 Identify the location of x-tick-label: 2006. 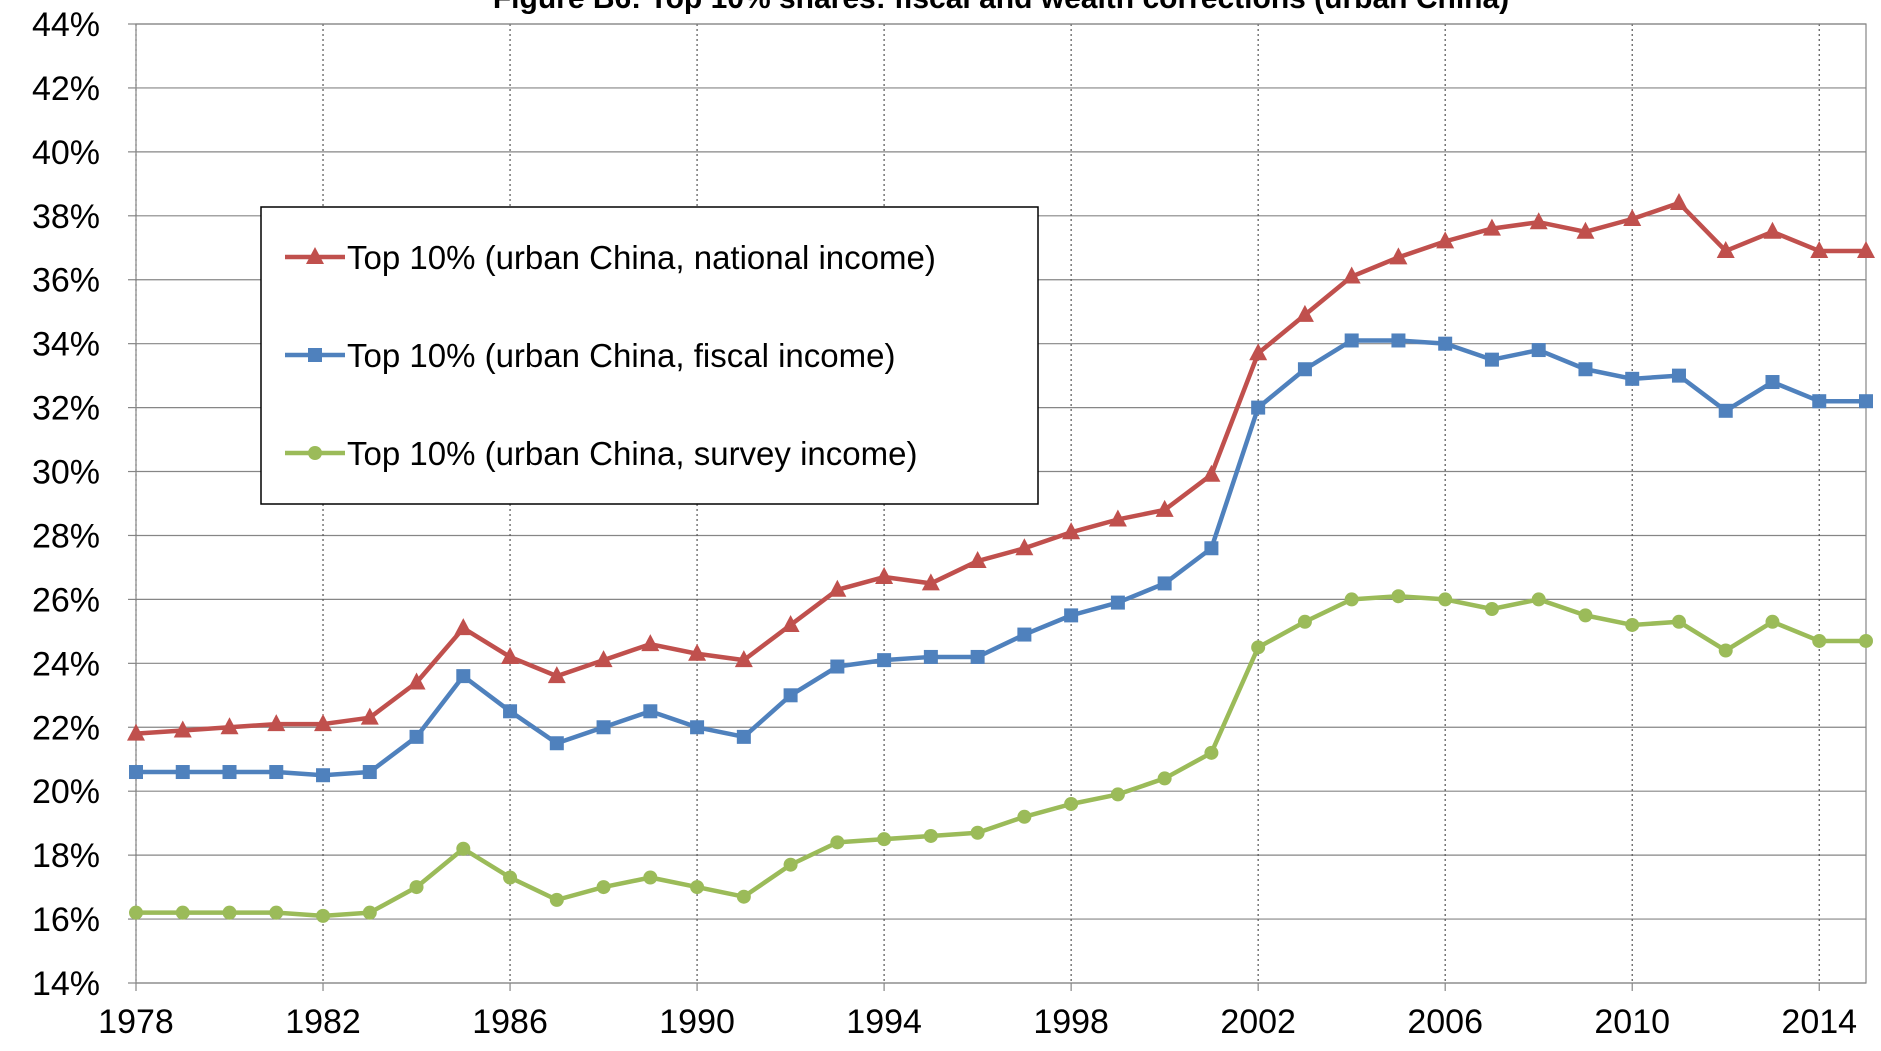
(1445, 1022).